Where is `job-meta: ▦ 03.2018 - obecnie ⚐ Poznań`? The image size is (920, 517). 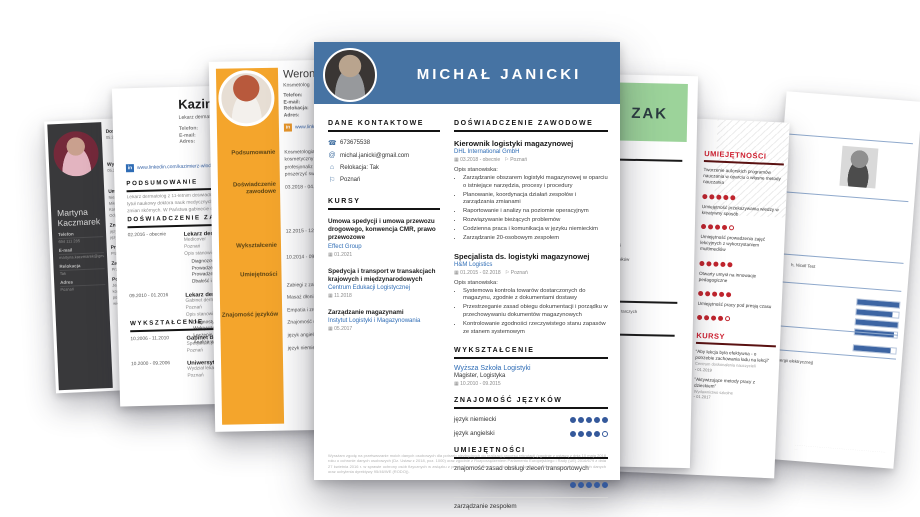
job-meta: ▦ 03.2018 - obecnie ⚐ Poznań is located at coordinates (491, 160).